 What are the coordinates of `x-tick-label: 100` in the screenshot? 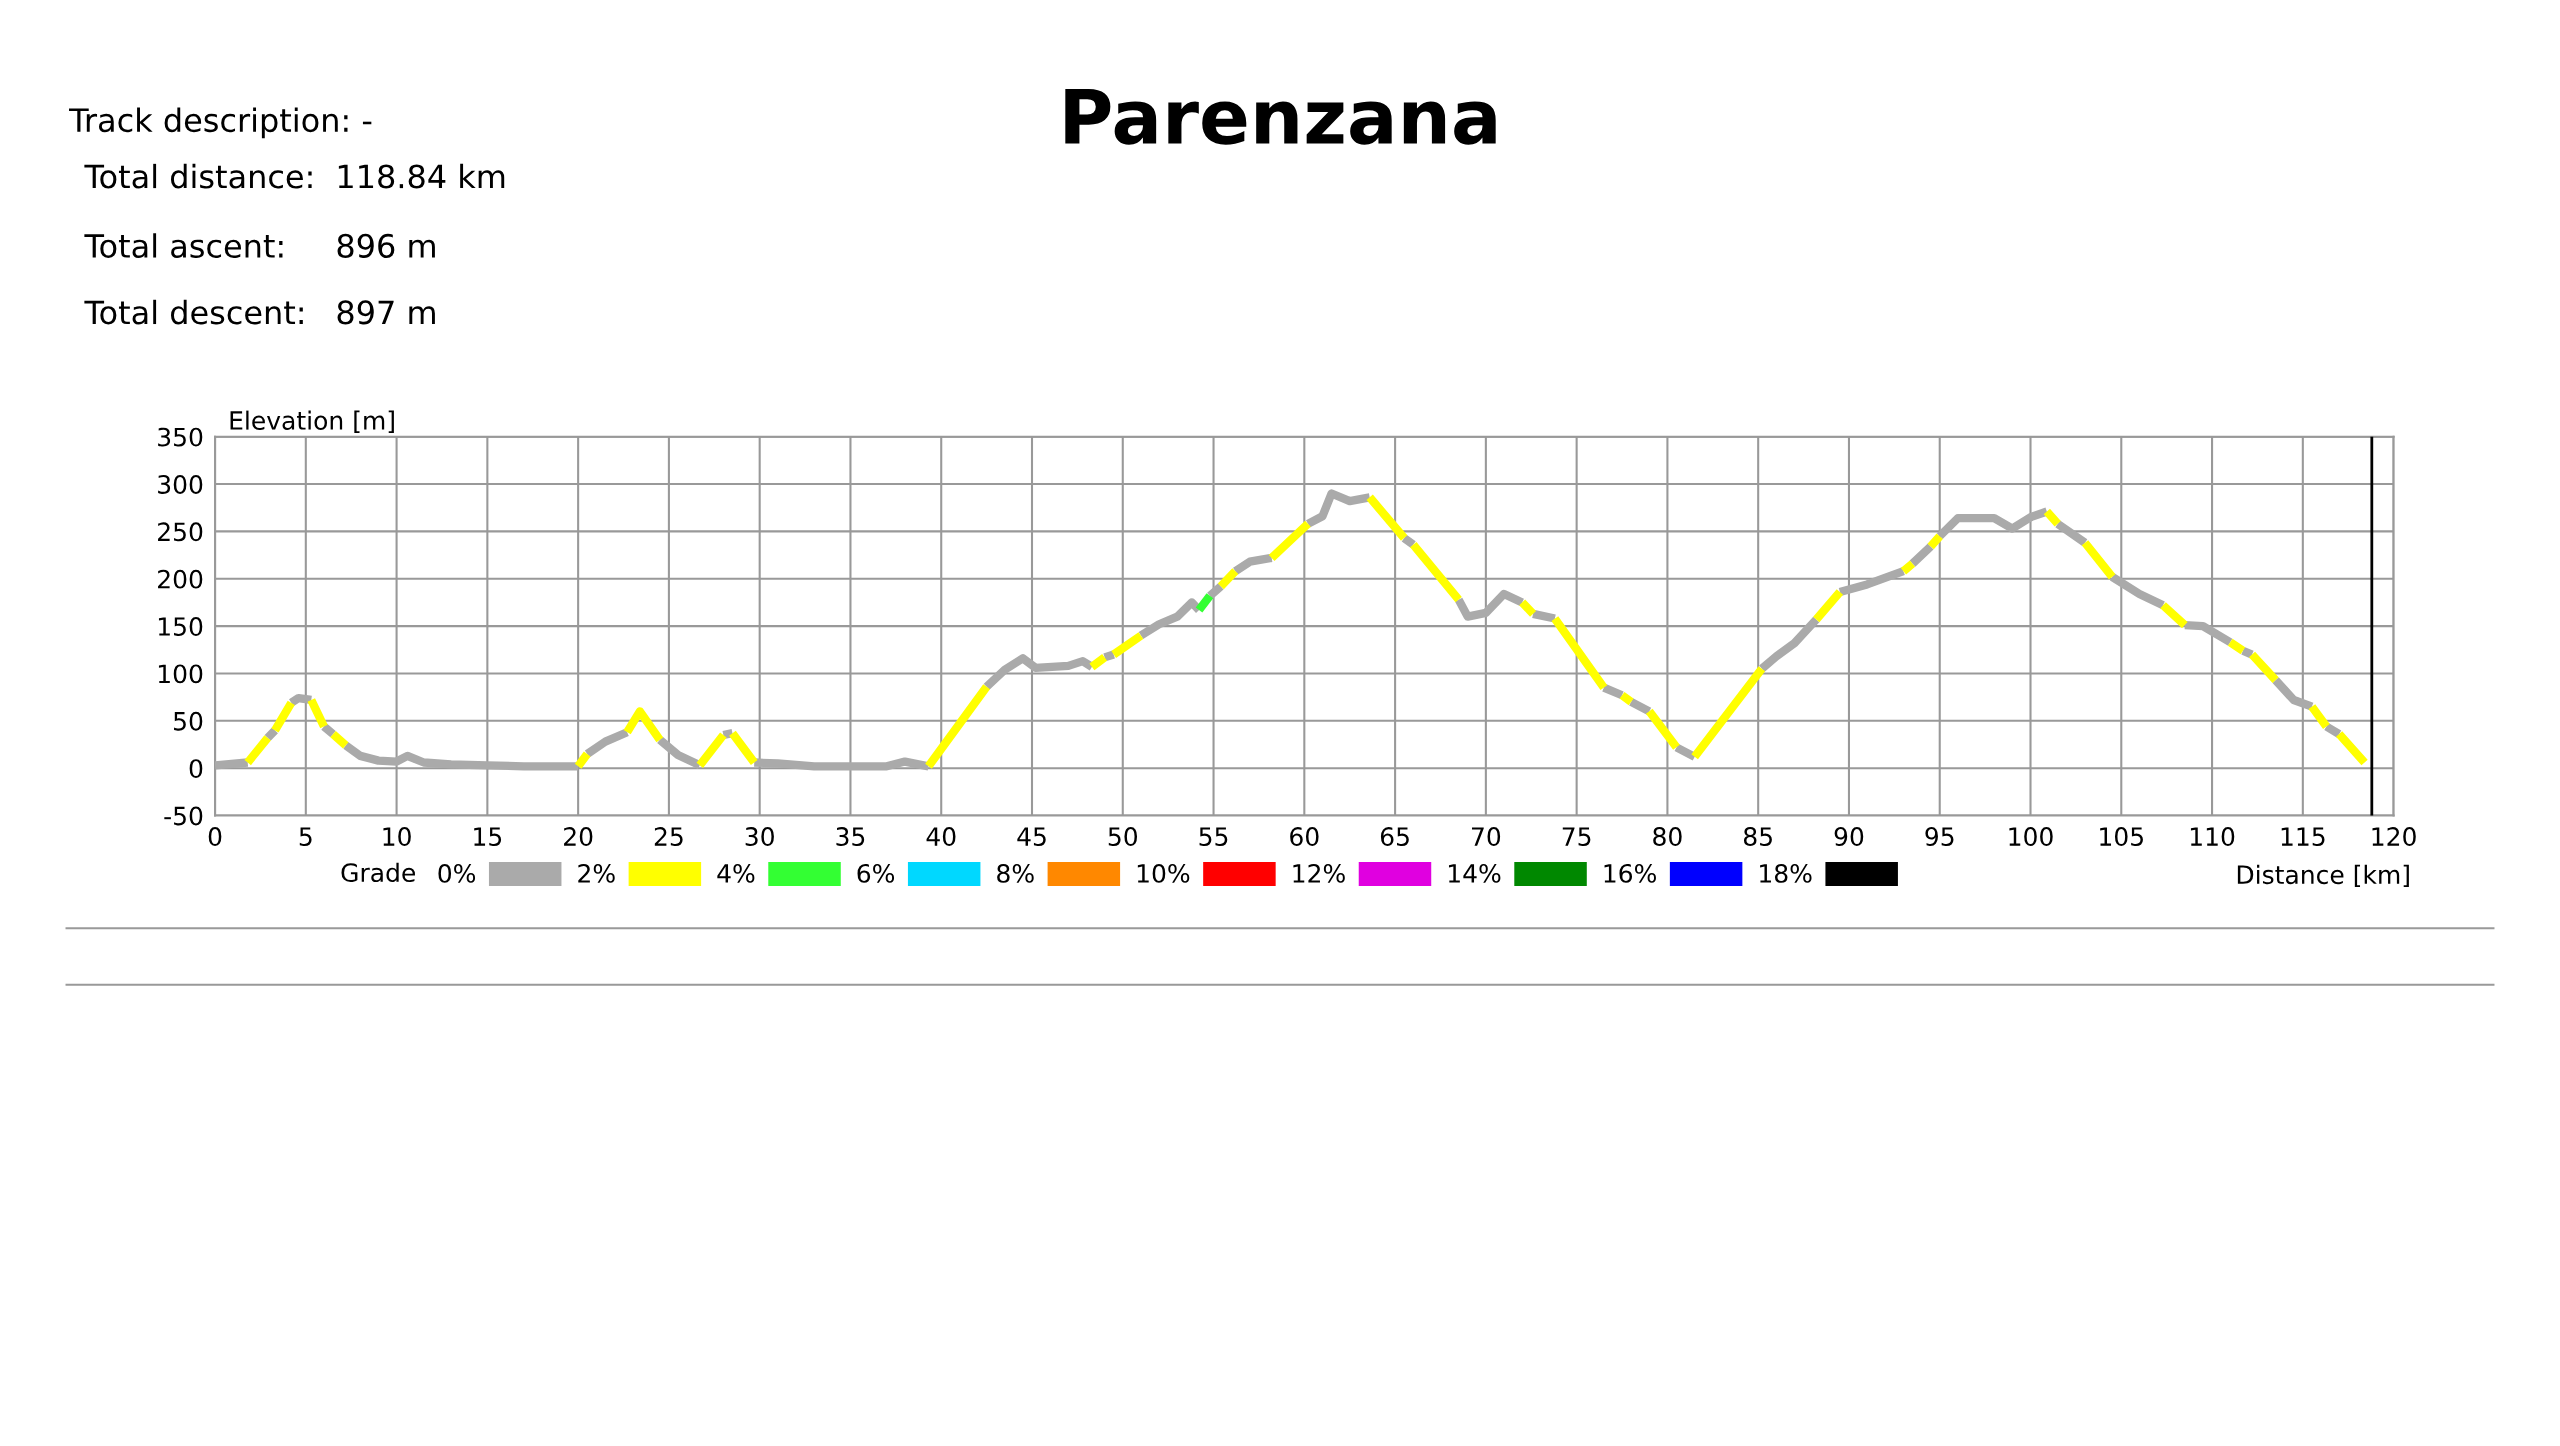 It's located at (2031, 837).